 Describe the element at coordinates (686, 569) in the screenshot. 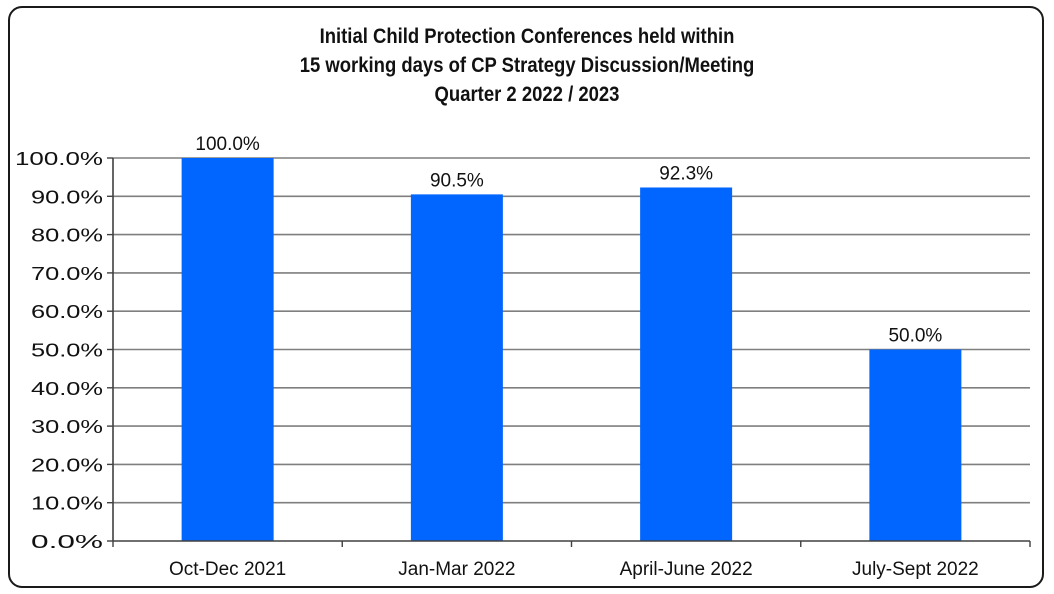

I see `x-tick-label: April-June 2022` at that location.